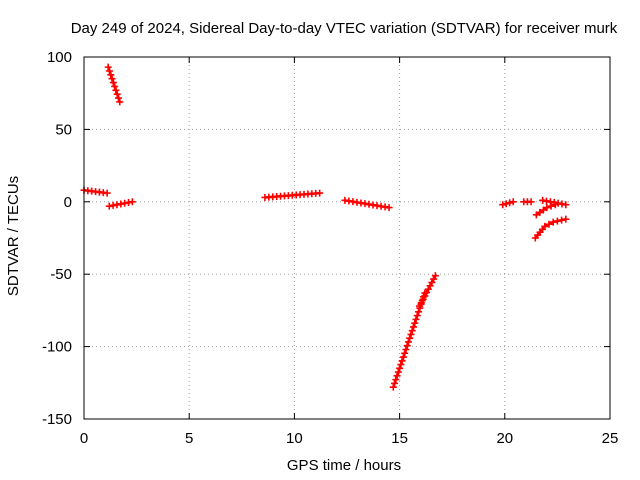  What do you see at coordinates (63, 129) in the screenshot?
I see `y-tick-label: 50` at bounding box center [63, 129].